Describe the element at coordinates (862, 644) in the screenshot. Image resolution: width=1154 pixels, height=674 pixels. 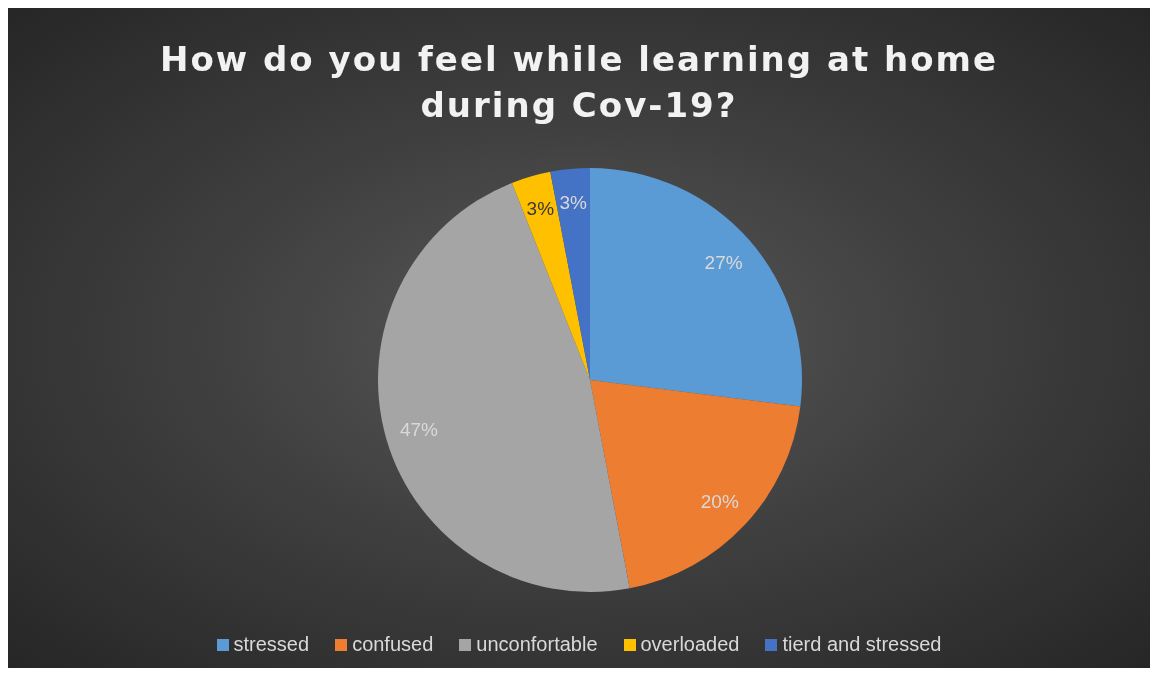
I see `legend-label: tierd and stressed` at that location.